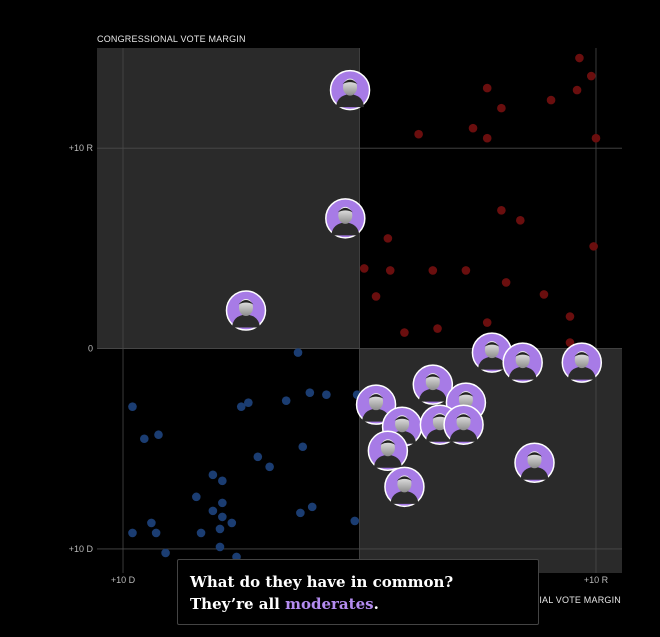 The height and width of the screenshot is (637, 660). What do you see at coordinates (329, 604) in the screenshot?
I see `caption-highlight: moderates` at bounding box center [329, 604].